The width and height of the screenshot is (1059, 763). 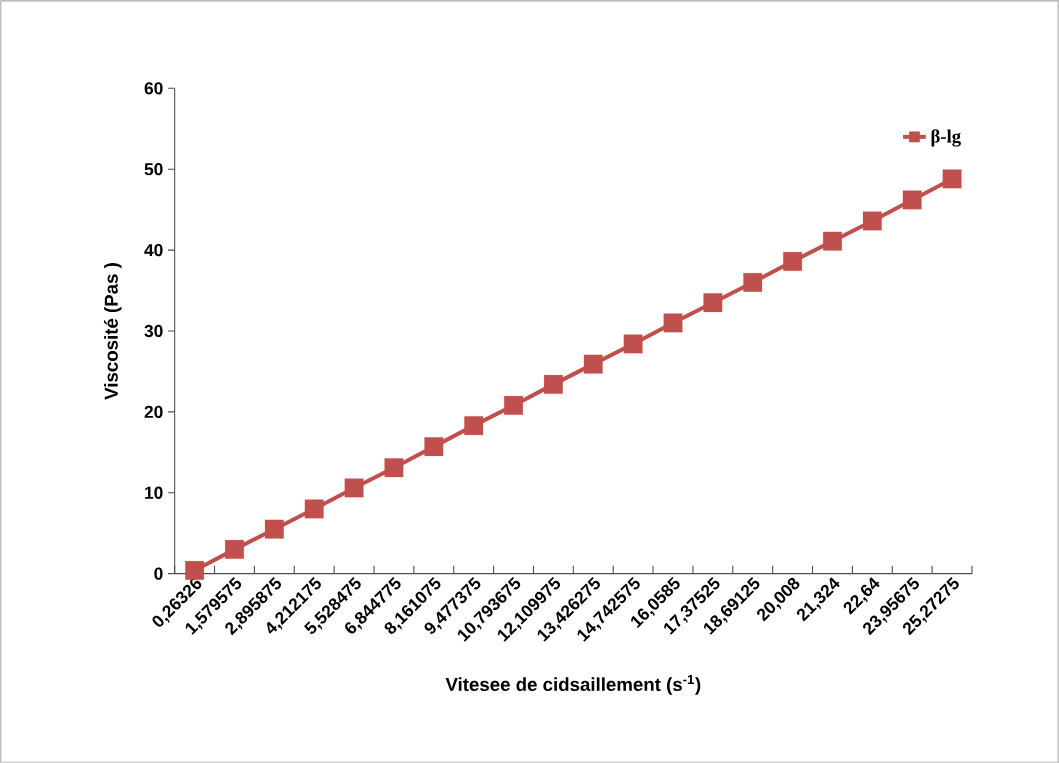 What do you see at coordinates (153, 169) in the screenshot?
I see `y-tick-label: 50` at bounding box center [153, 169].